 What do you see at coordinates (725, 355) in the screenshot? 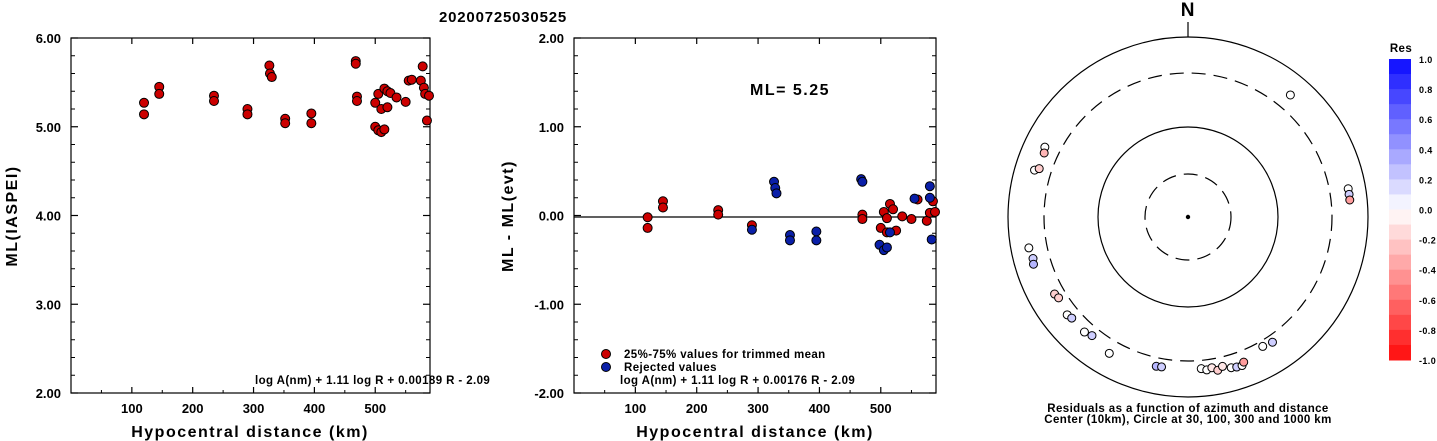
I see `legend-accepted-label: 25%-75% values for trimmed mean` at bounding box center [725, 355].